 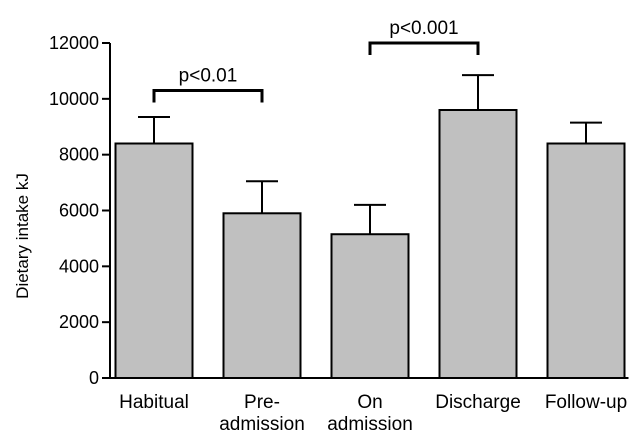 I want to click on category-label: Discharge, so click(x=478, y=402).